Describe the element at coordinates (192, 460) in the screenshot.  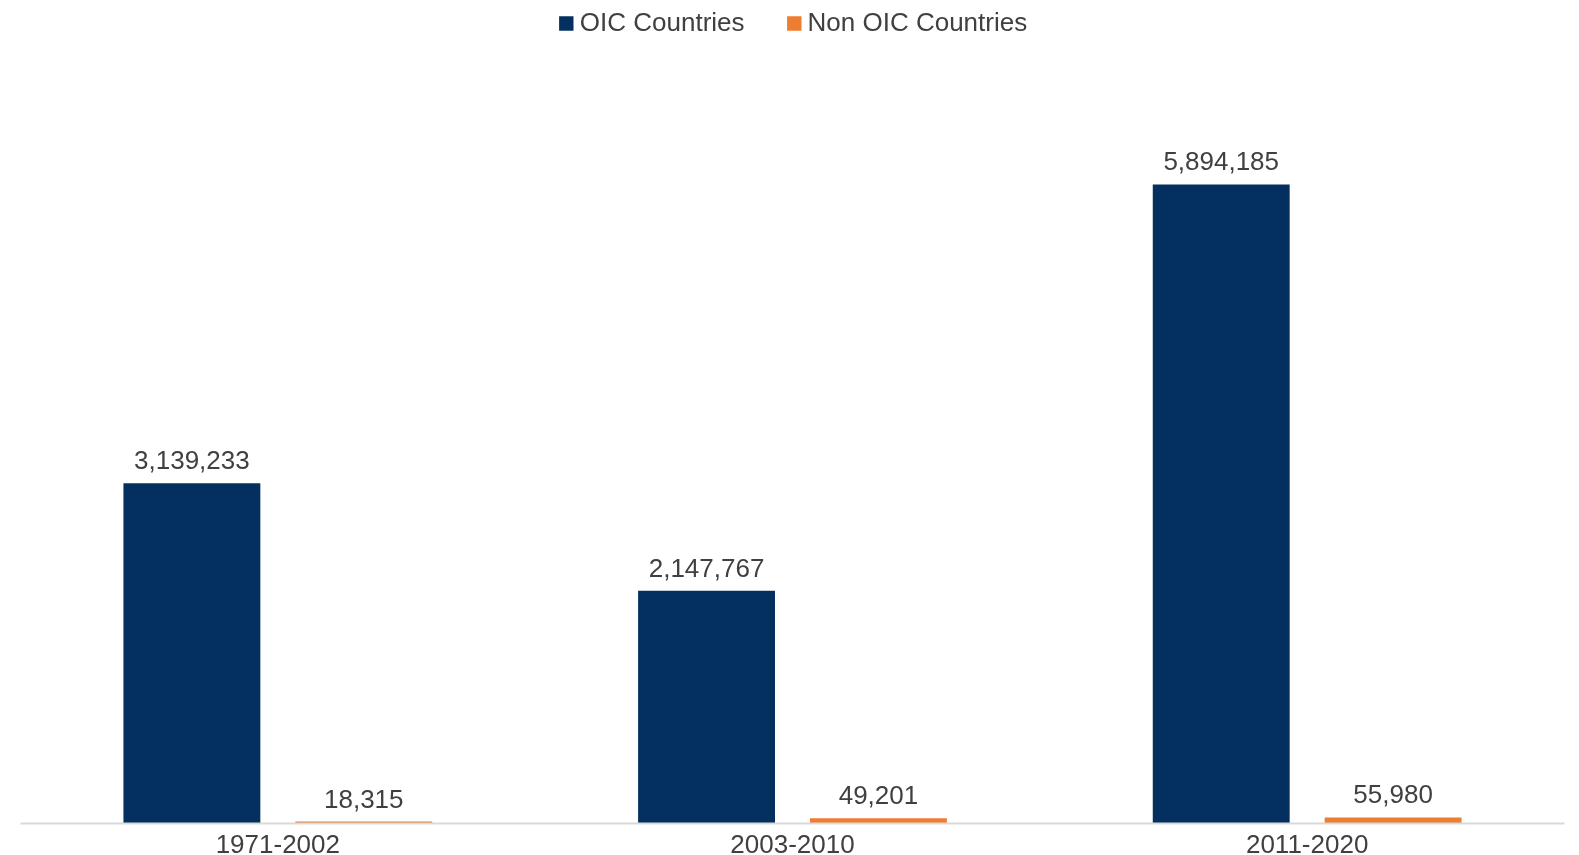
I see `data-label: 3,139,233` at that location.